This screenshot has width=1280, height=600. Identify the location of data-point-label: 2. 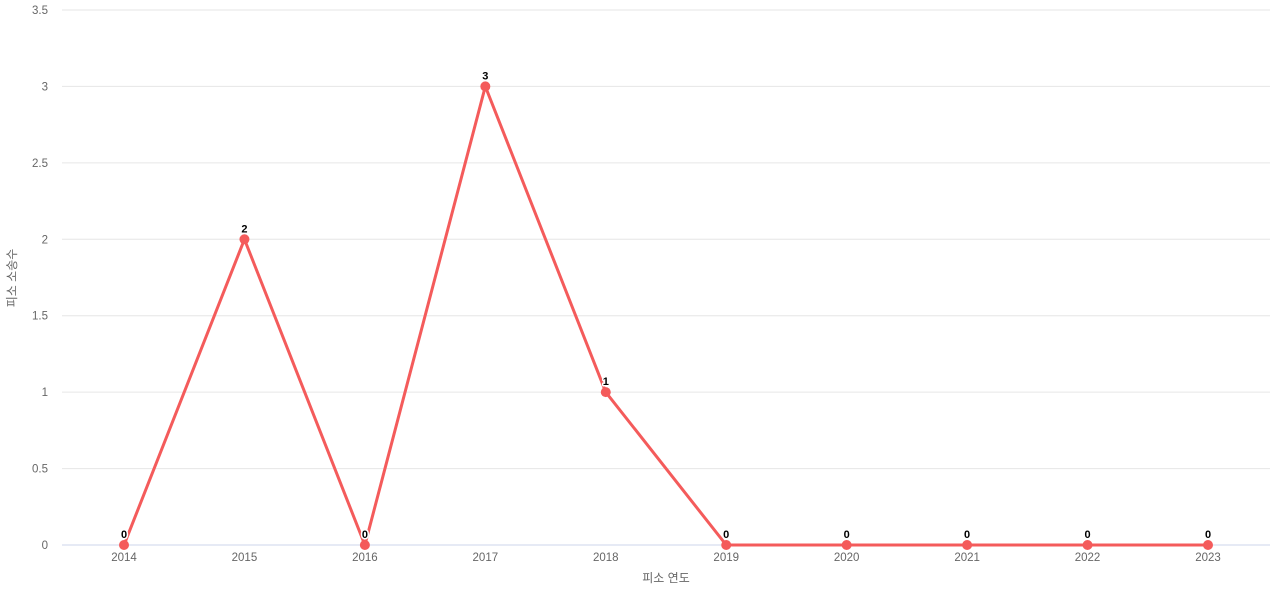
(244, 229).